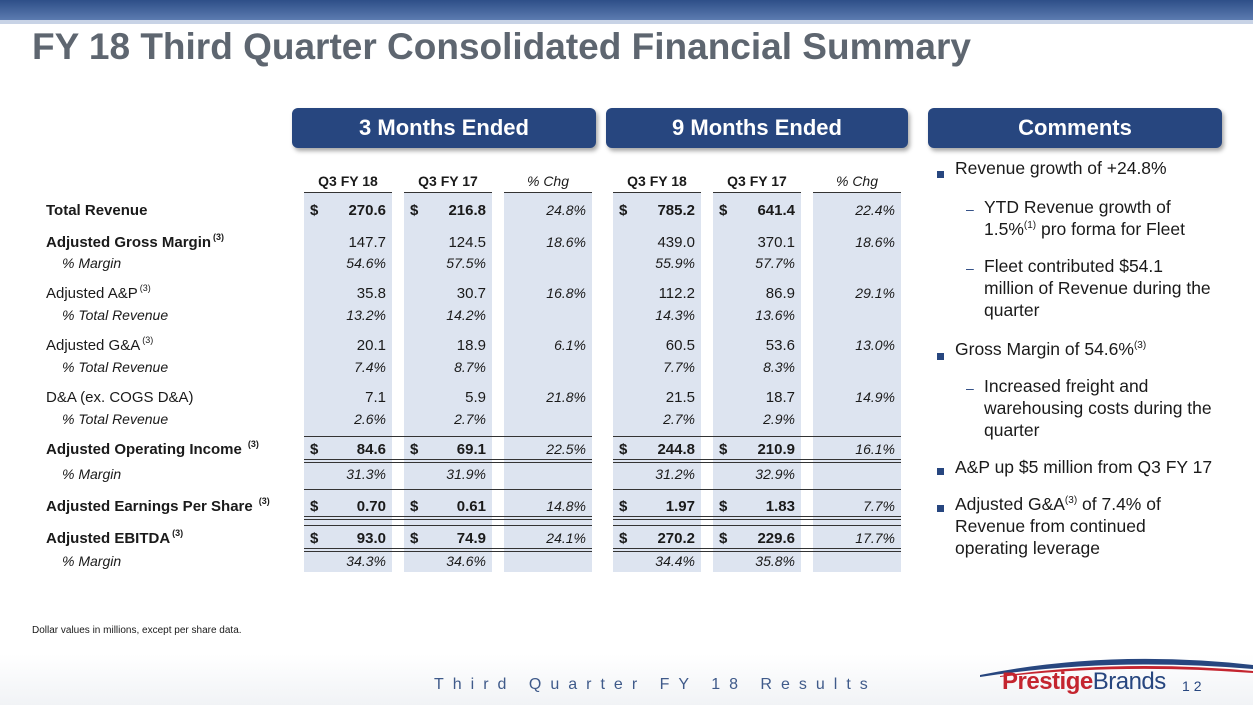  Describe the element at coordinates (775, 315) in the screenshot. I see `table-cell: 13.6%` at that location.